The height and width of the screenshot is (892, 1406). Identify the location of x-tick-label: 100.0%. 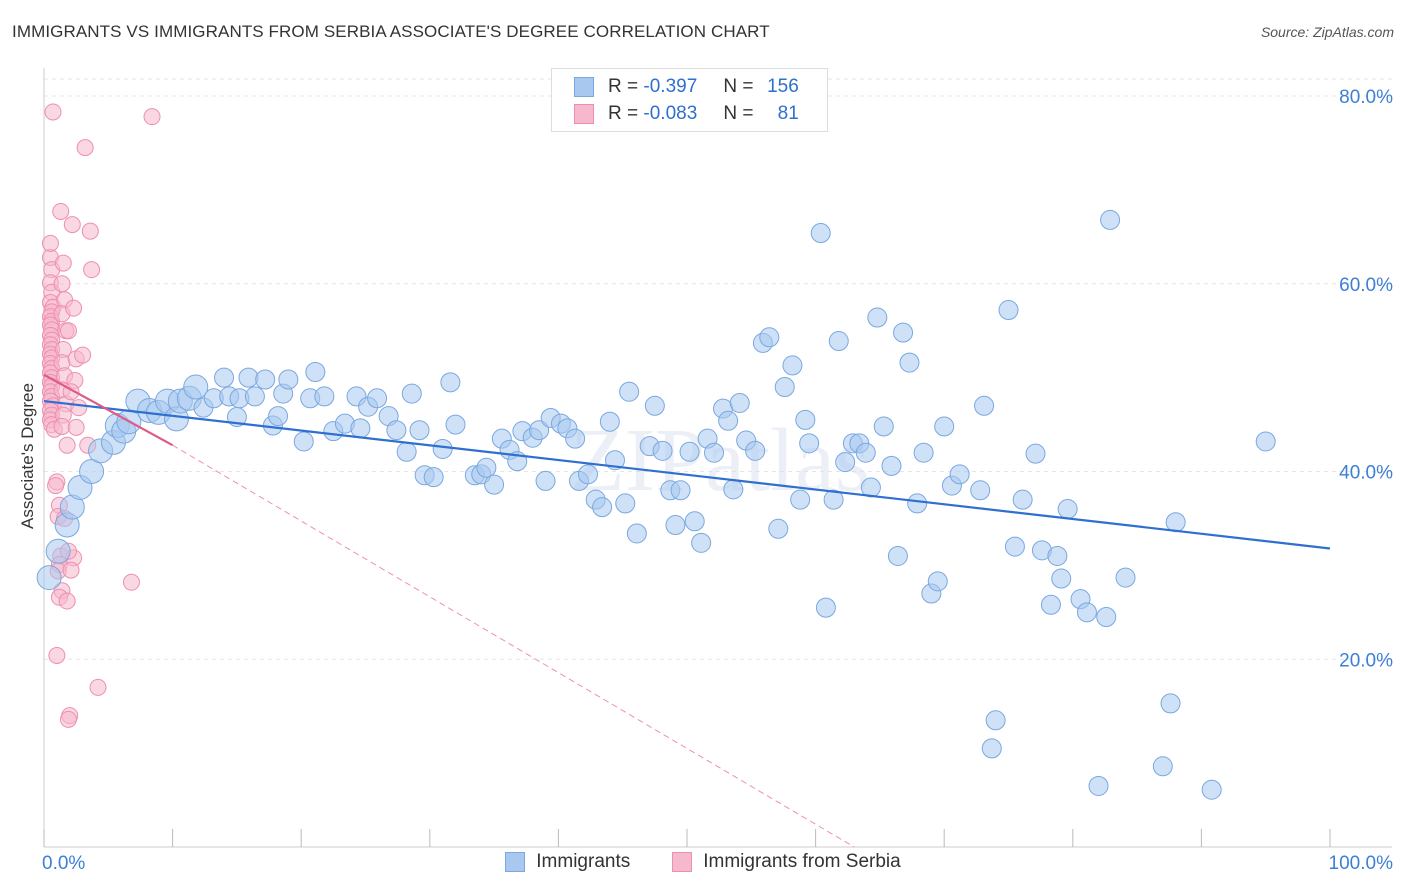
(1361, 863).